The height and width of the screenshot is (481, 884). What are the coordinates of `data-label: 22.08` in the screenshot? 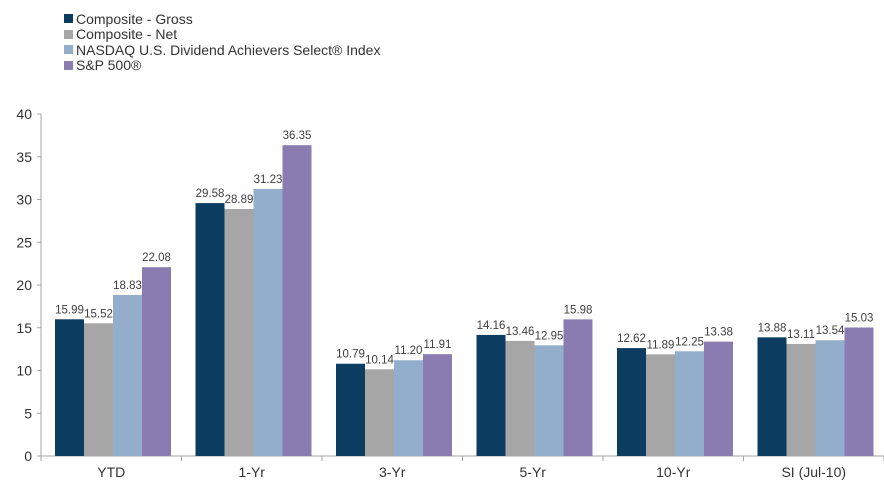 It's located at (156, 258).